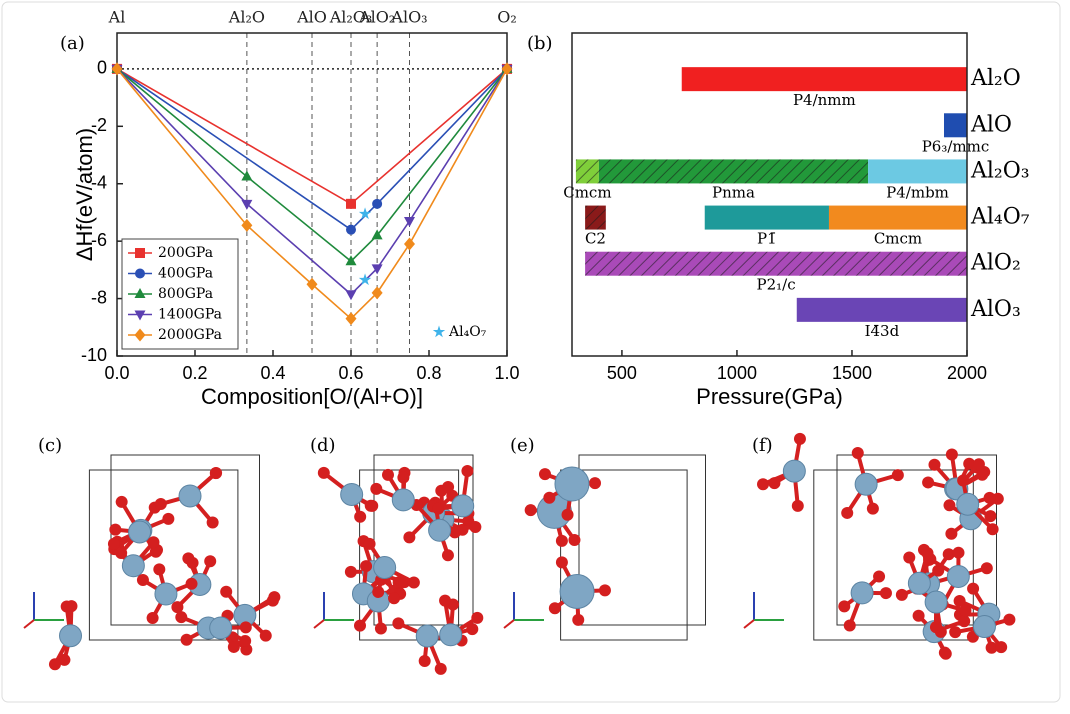  I want to click on composition-label: AlO, so click(311, 17).